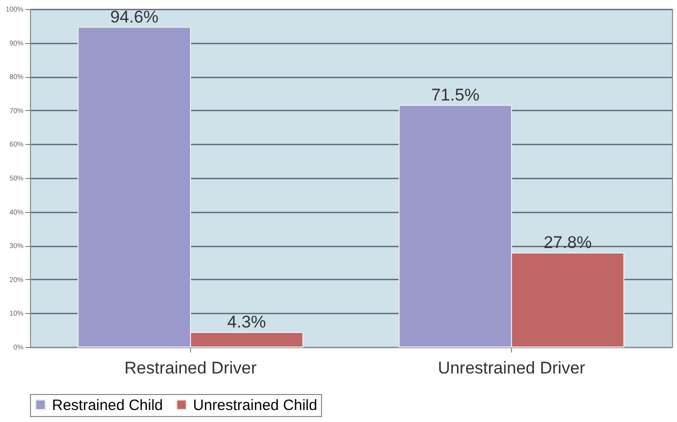  I want to click on x-tick-label: Unrestrained Driver, so click(512, 368).